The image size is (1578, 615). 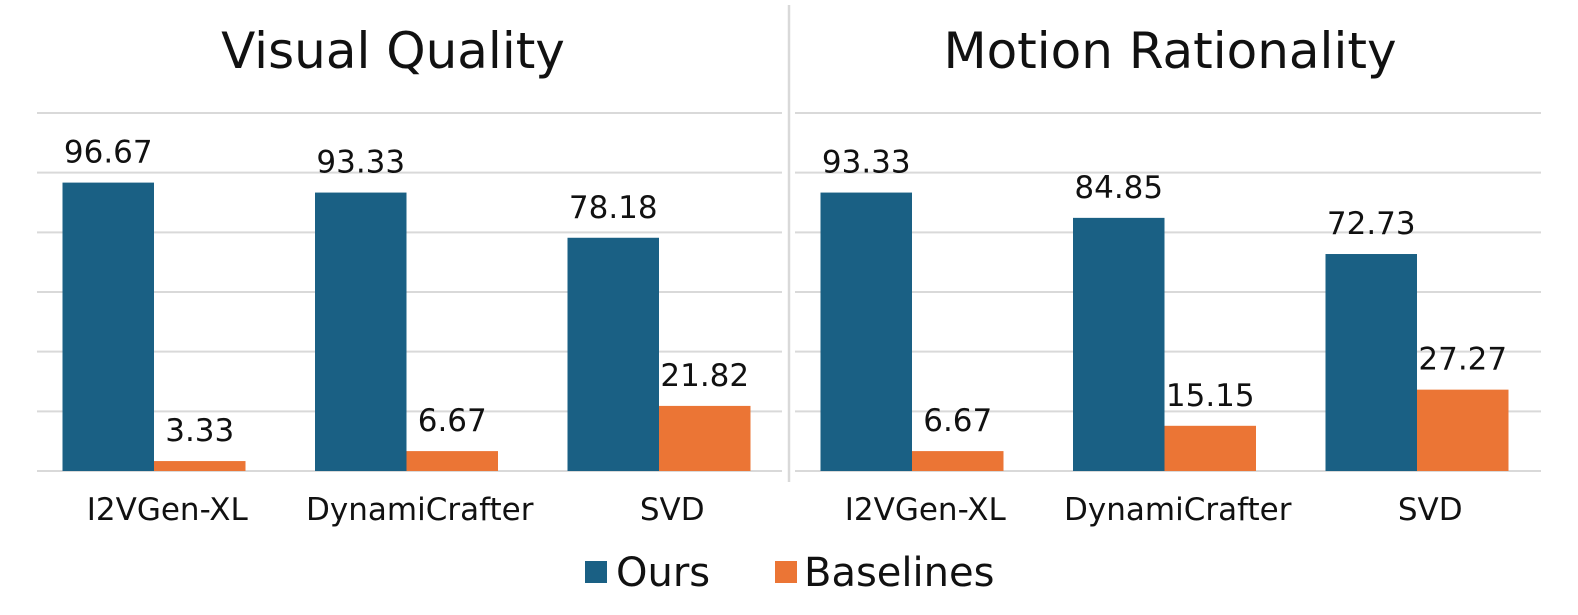 What do you see at coordinates (786, 572) in the screenshot?
I see `legend-swatch-baselines` at bounding box center [786, 572].